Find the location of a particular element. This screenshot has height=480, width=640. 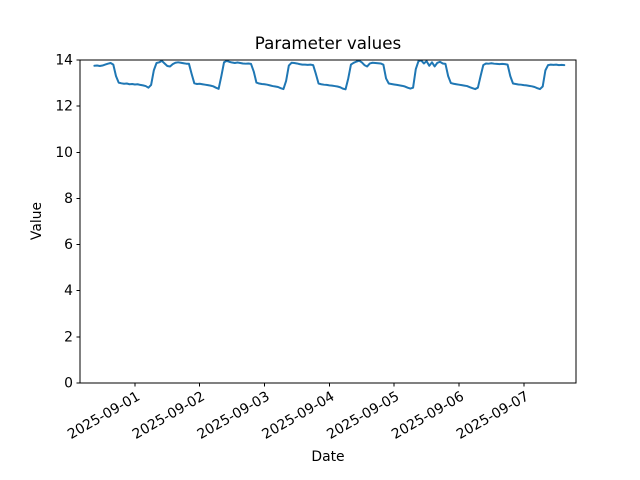

x-tick-label: 2025-09-06 is located at coordinates (428, 416).